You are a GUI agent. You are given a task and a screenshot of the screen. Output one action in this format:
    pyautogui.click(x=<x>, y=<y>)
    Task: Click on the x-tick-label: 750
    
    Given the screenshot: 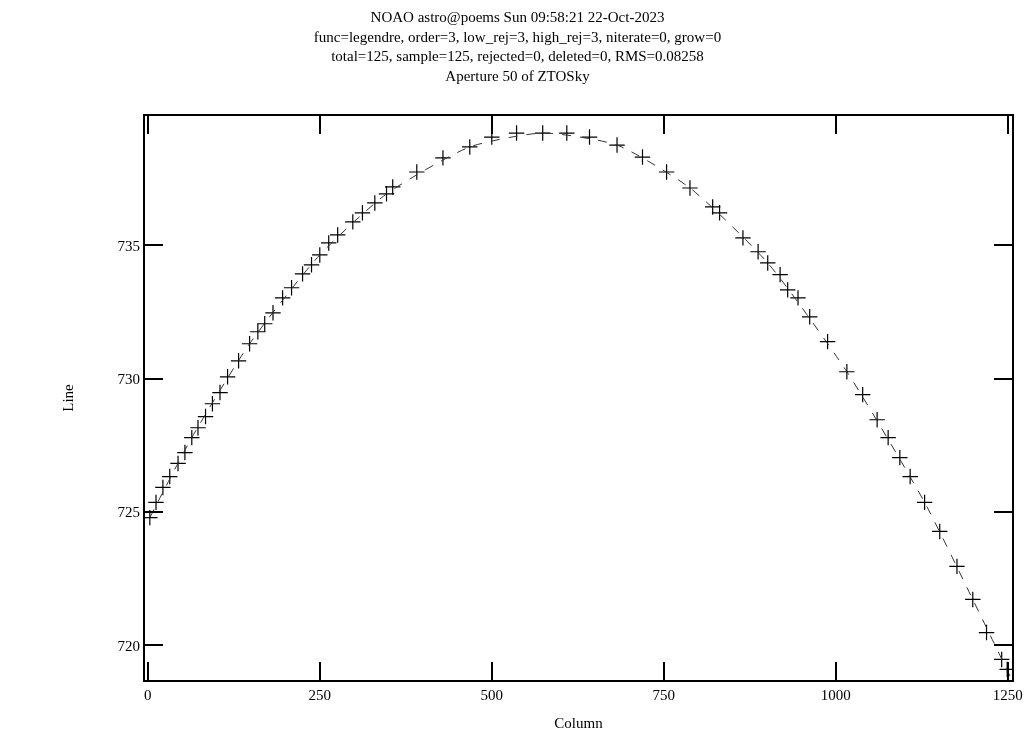 What is the action you would take?
    pyautogui.click(x=664, y=695)
    